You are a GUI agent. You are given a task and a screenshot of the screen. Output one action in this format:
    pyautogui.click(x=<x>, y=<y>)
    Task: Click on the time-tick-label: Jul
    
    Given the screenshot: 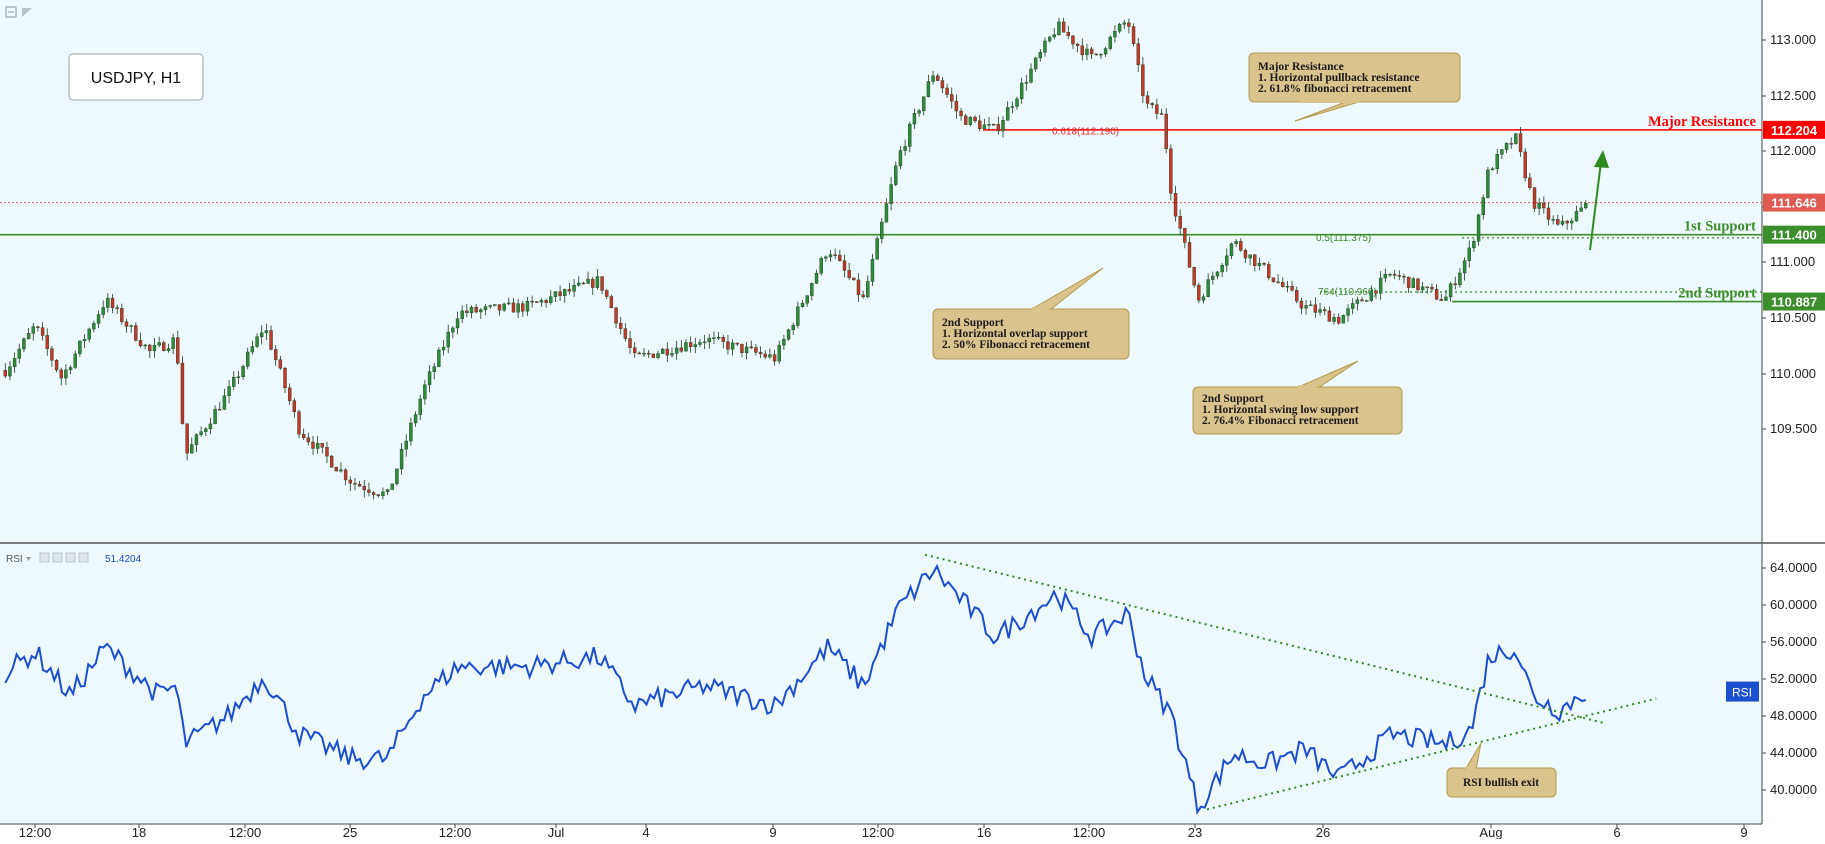 What is the action you would take?
    pyautogui.click(x=556, y=832)
    